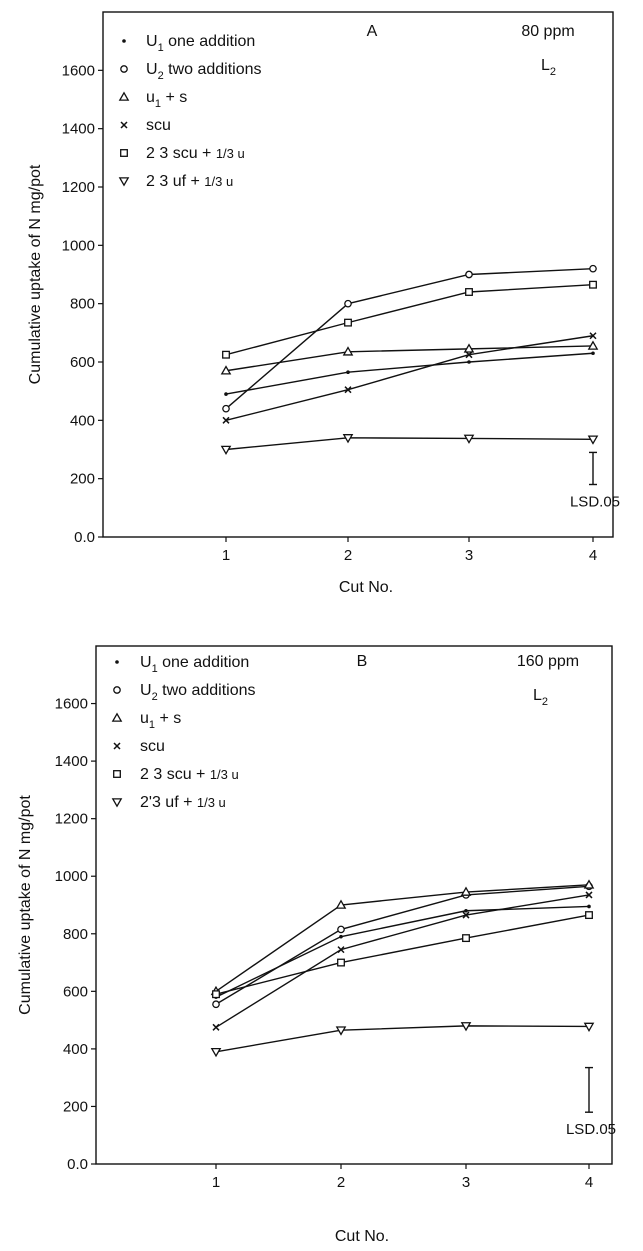 The width and height of the screenshot is (643, 1251). What do you see at coordinates (25, 905) in the screenshot?
I see `y-axis-title: Cumulative uptake of N mg/pot` at bounding box center [25, 905].